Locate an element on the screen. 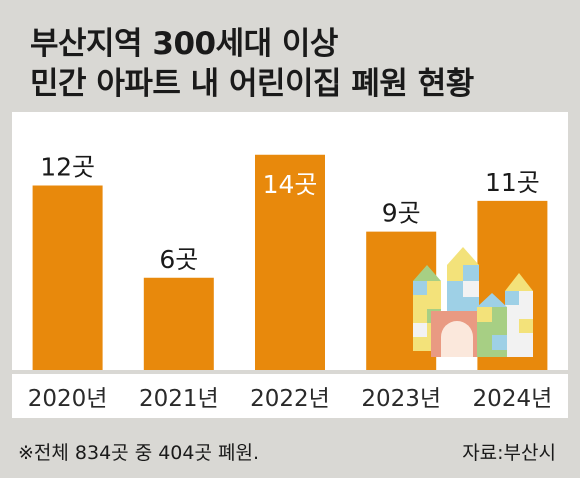  bar-2021년 is located at coordinates (178, 323).